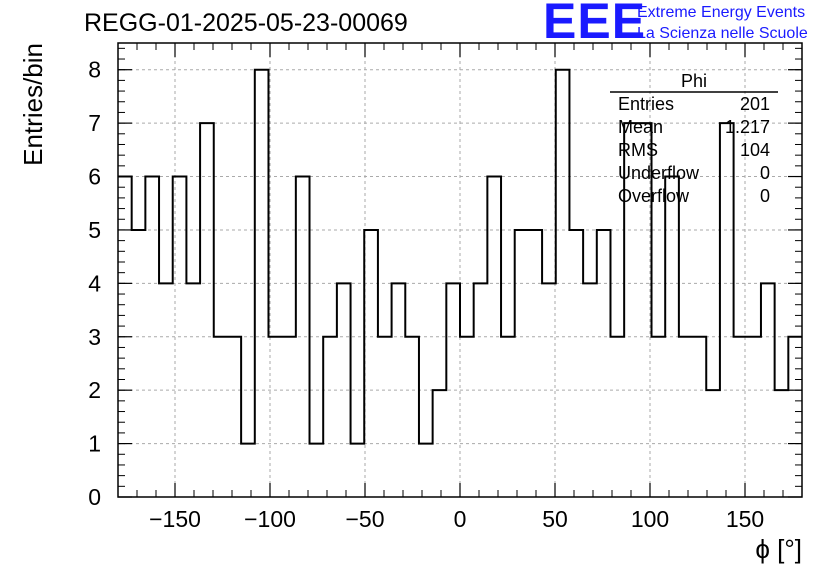 The height and width of the screenshot is (572, 836). Describe the element at coordinates (94, 283) in the screenshot. I see `y-tick-label: 4` at that location.